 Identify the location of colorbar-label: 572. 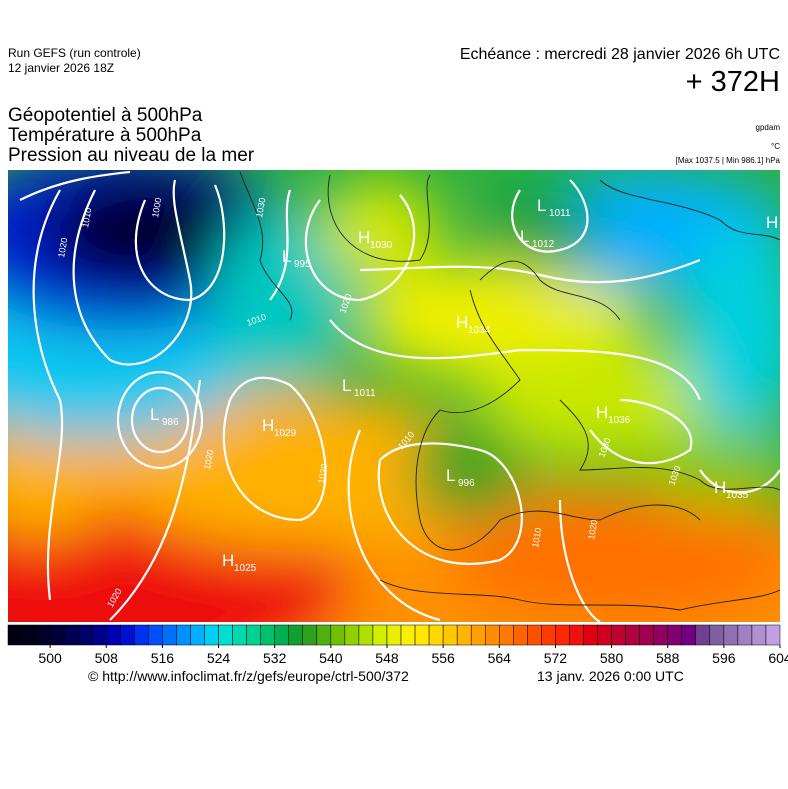
(556, 658).